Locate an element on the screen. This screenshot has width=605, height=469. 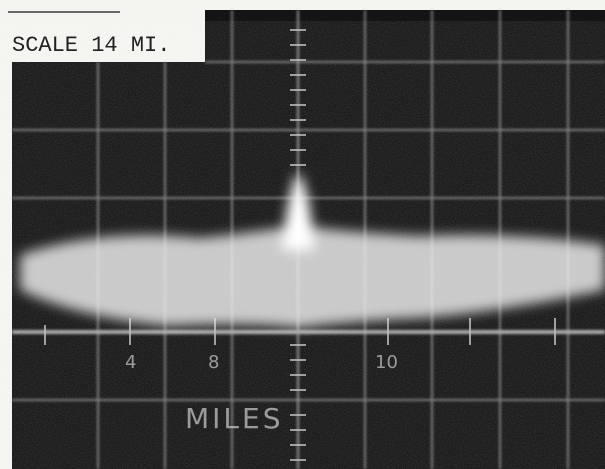
scale-label: SCALE 14 MI. is located at coordinates (91, 45).